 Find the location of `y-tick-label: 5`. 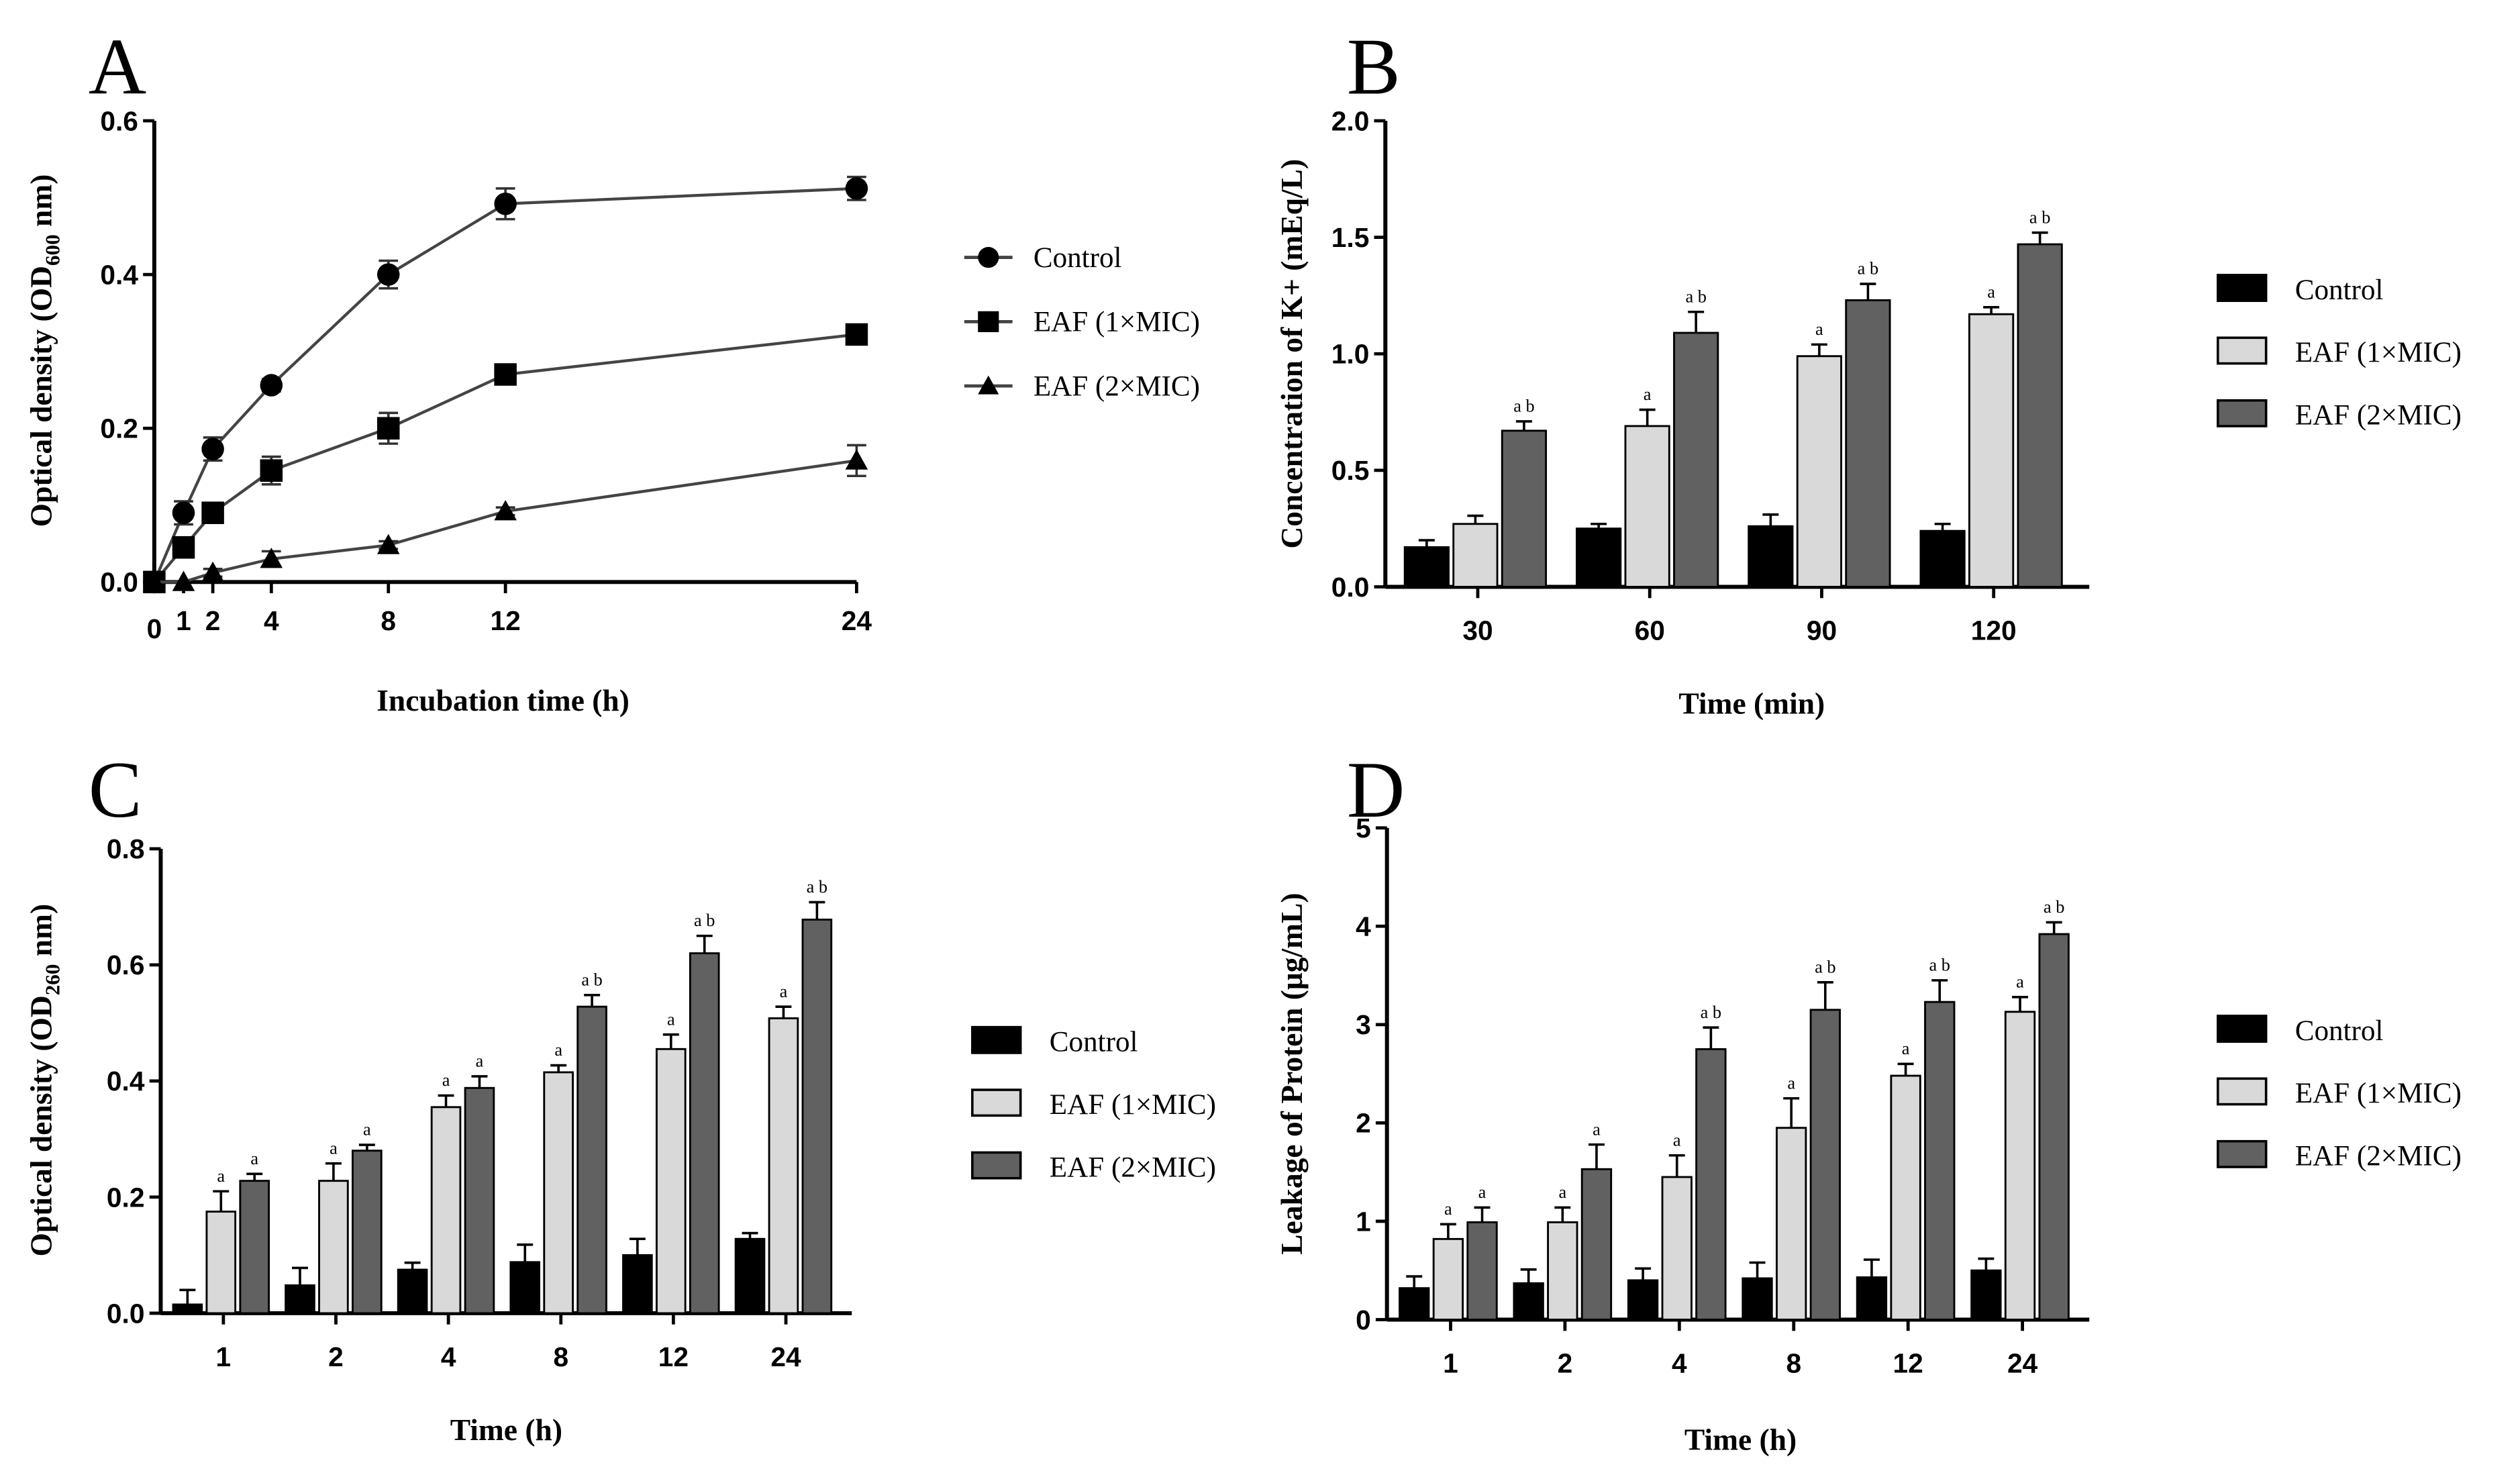

y-tick-label: 5 is located at coordinates (1363, 828).